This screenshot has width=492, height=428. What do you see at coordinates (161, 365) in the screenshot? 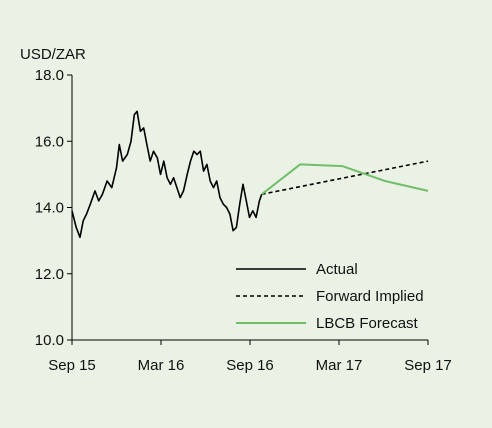
I see `x-tick-label: Mar 16` at bounding box center [161, 365].